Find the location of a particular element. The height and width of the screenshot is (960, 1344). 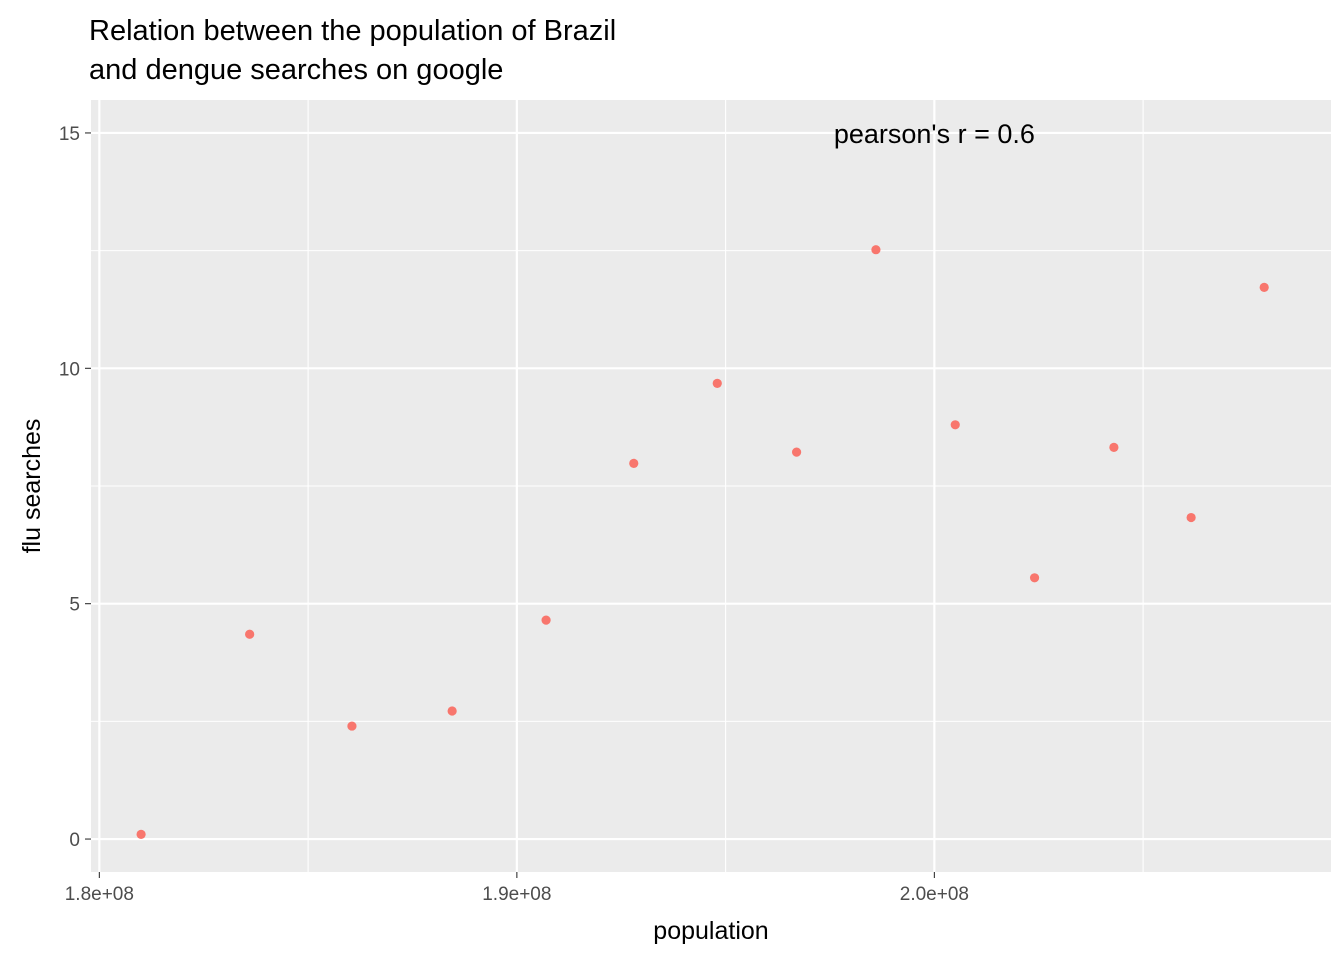

x-tick-label: 2.0e+08 is located at coordinates (934, 894).